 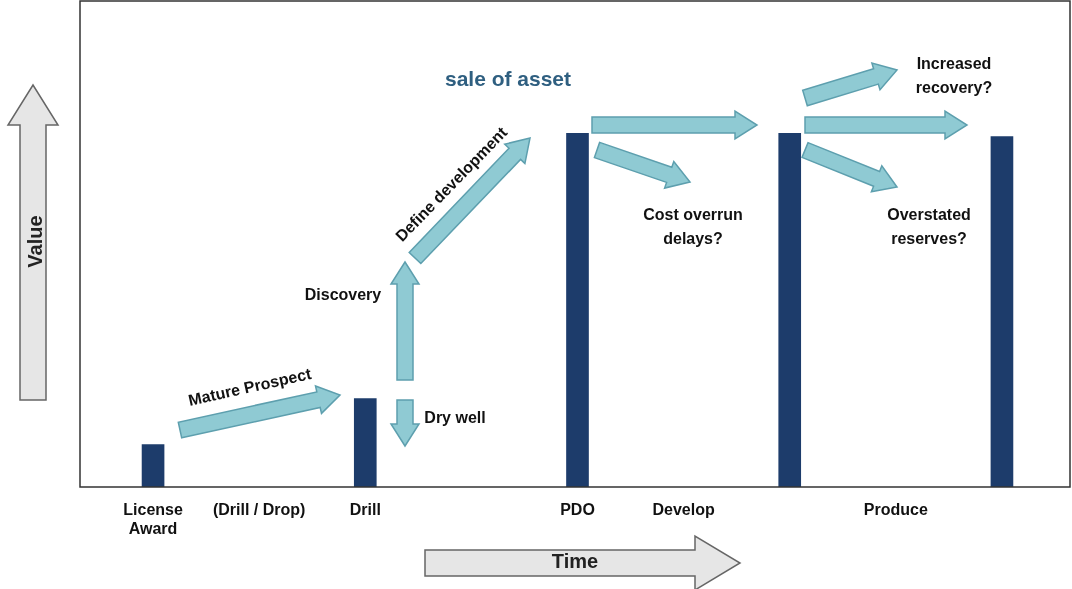 What do you see at coordinates (895, 510) in the screenshot?
I see `x-tick-label: Produce` at bounding box center [895, 510].